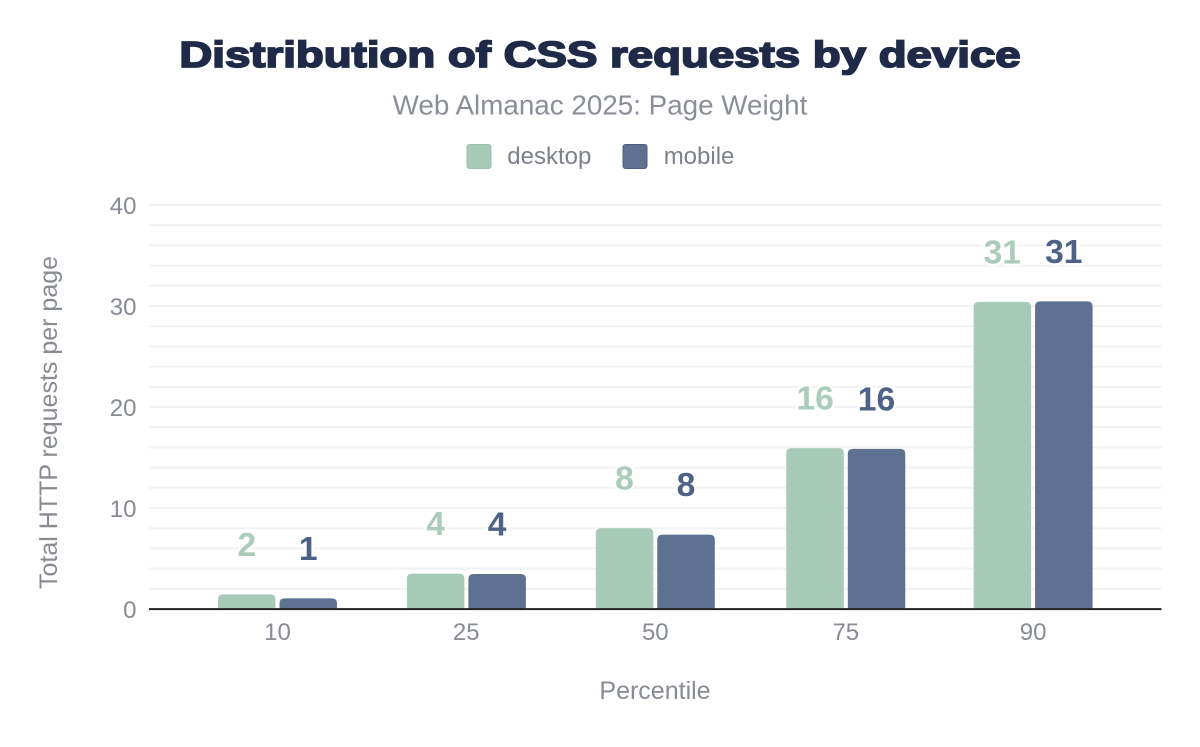 Image resolution: width=1200 pixels, height=747 pixels. I want to click on svg-text: desktop, so click(549, 156).